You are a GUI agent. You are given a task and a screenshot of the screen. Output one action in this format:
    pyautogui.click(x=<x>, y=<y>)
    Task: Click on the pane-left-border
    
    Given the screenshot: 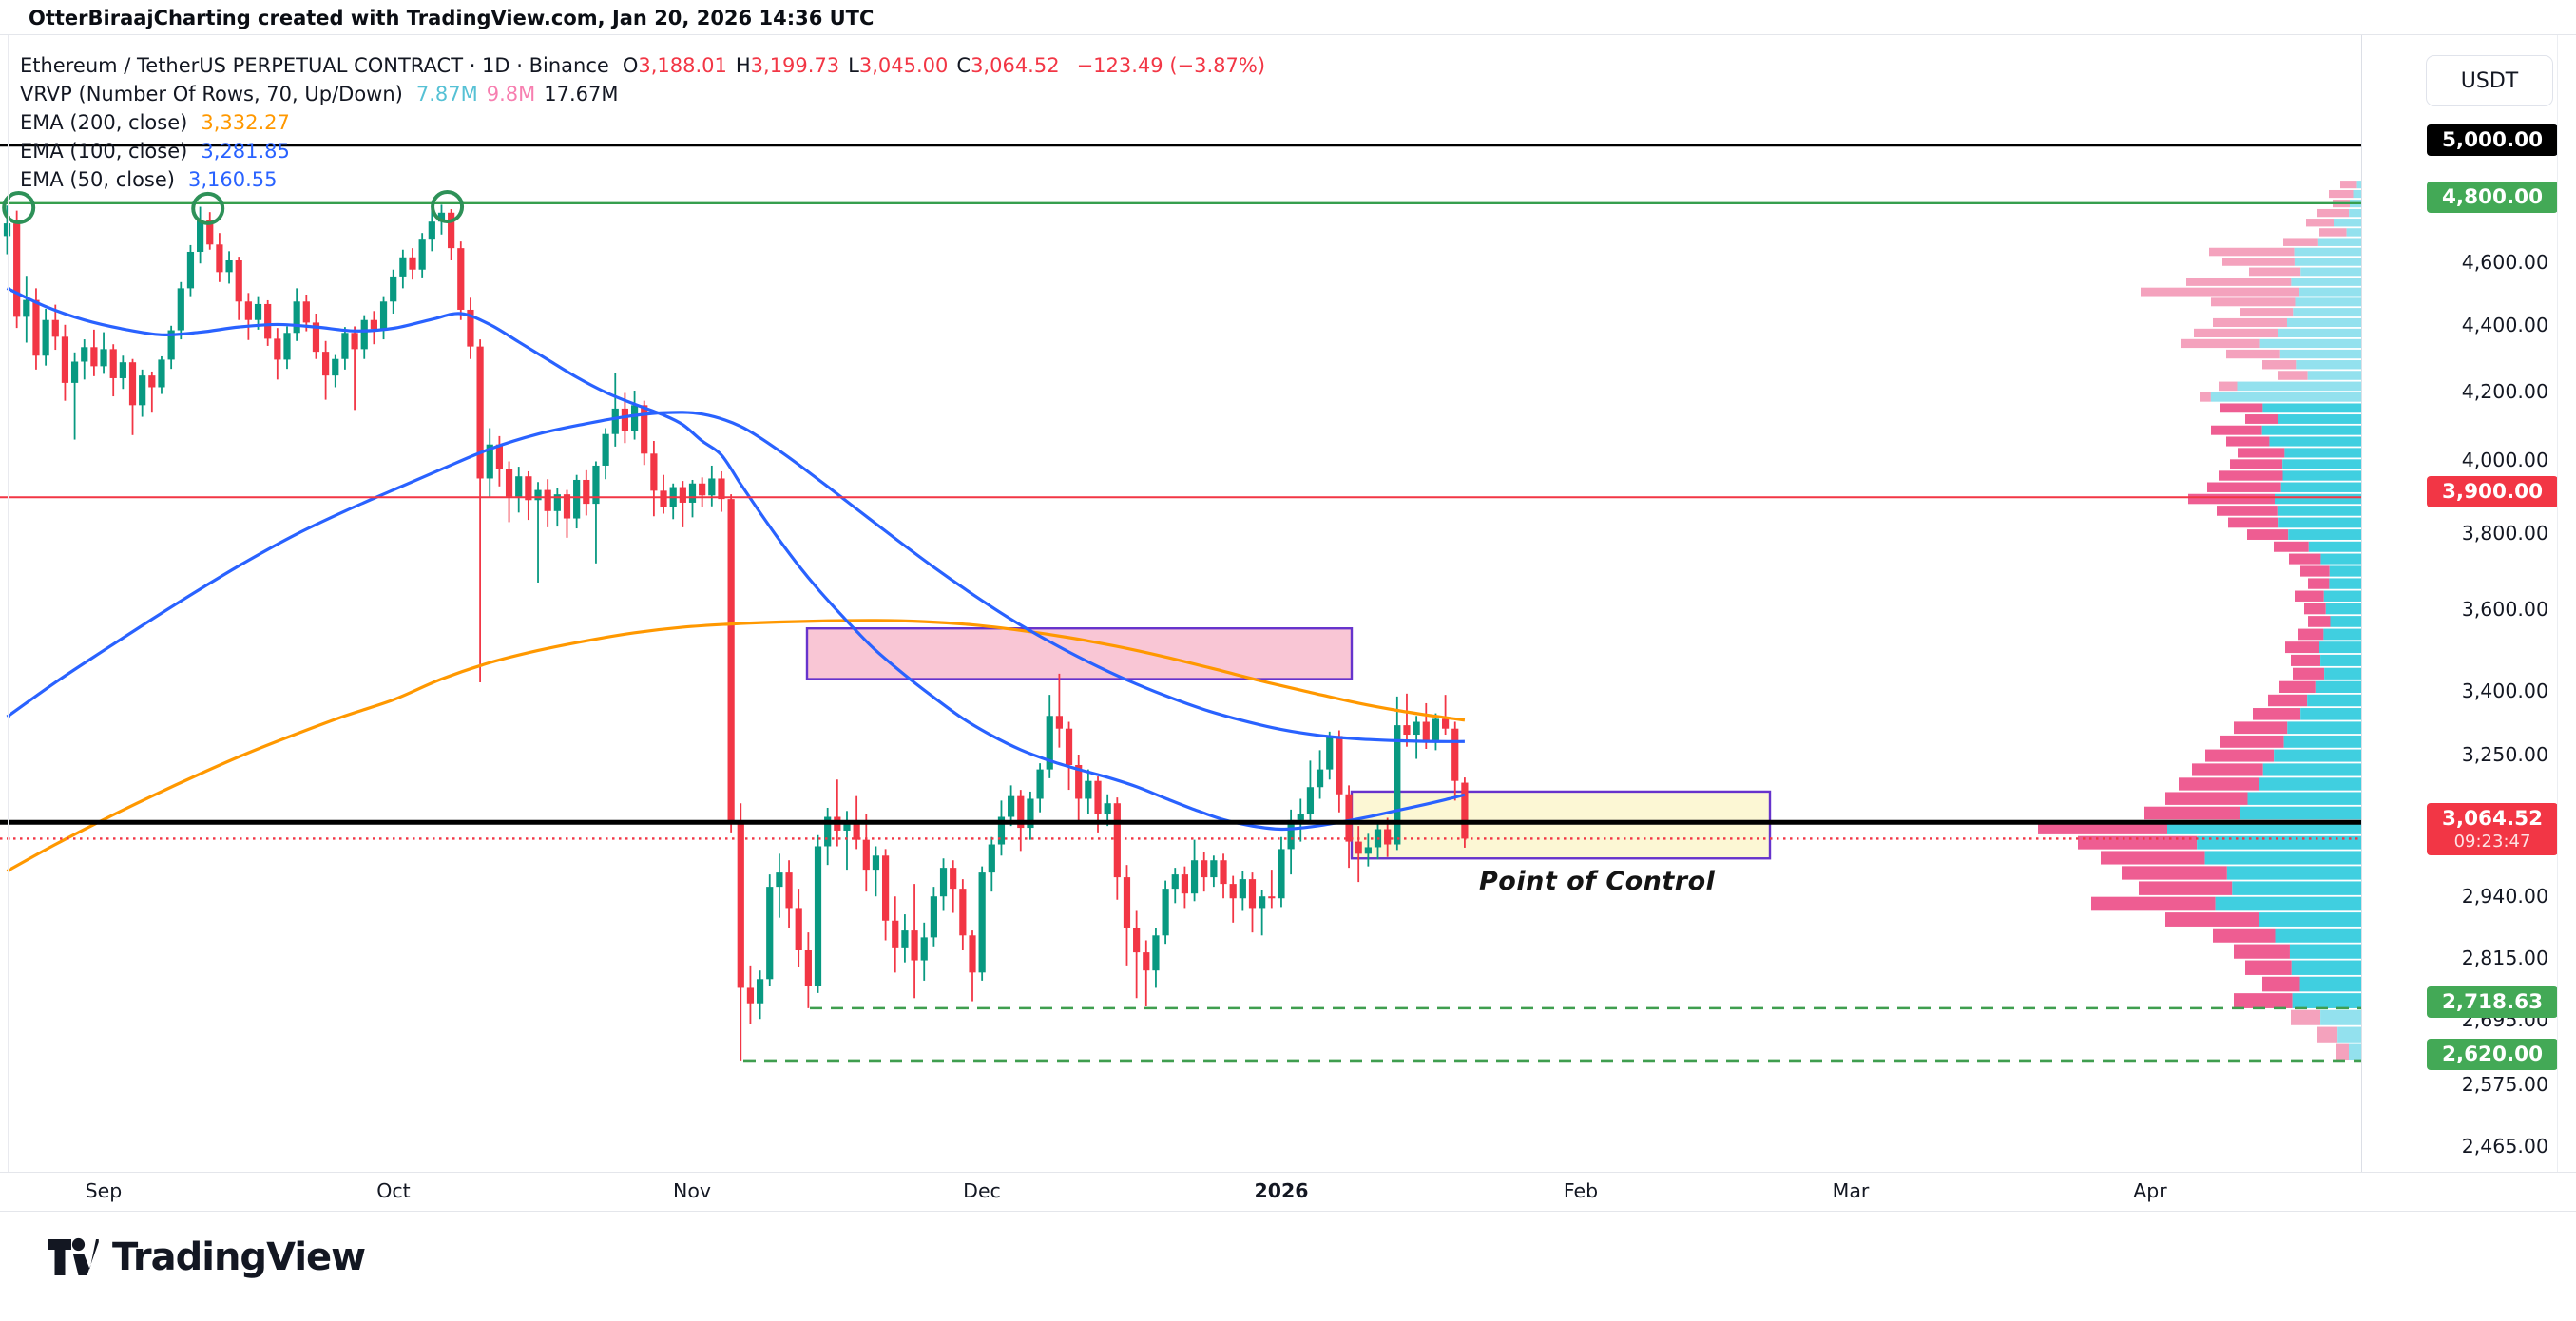 What is the action you would take?
    pyautogui.click(x=9, y=603)
    